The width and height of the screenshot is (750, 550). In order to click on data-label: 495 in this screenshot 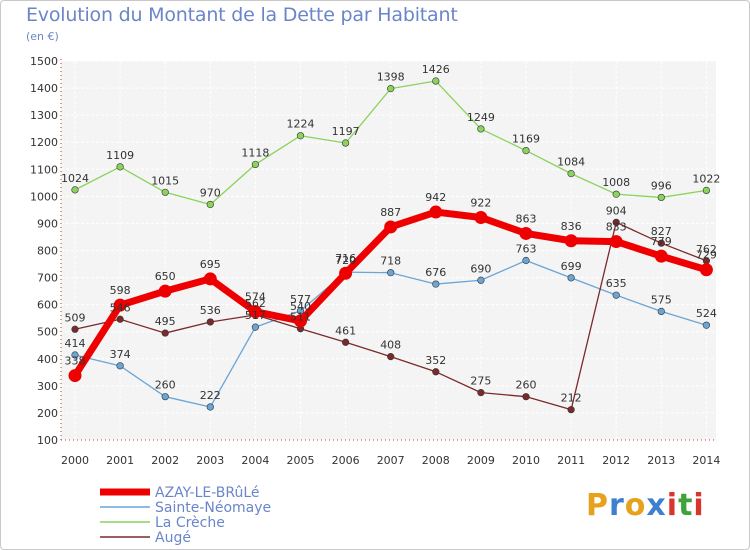, I will do `click(165, 321)`.